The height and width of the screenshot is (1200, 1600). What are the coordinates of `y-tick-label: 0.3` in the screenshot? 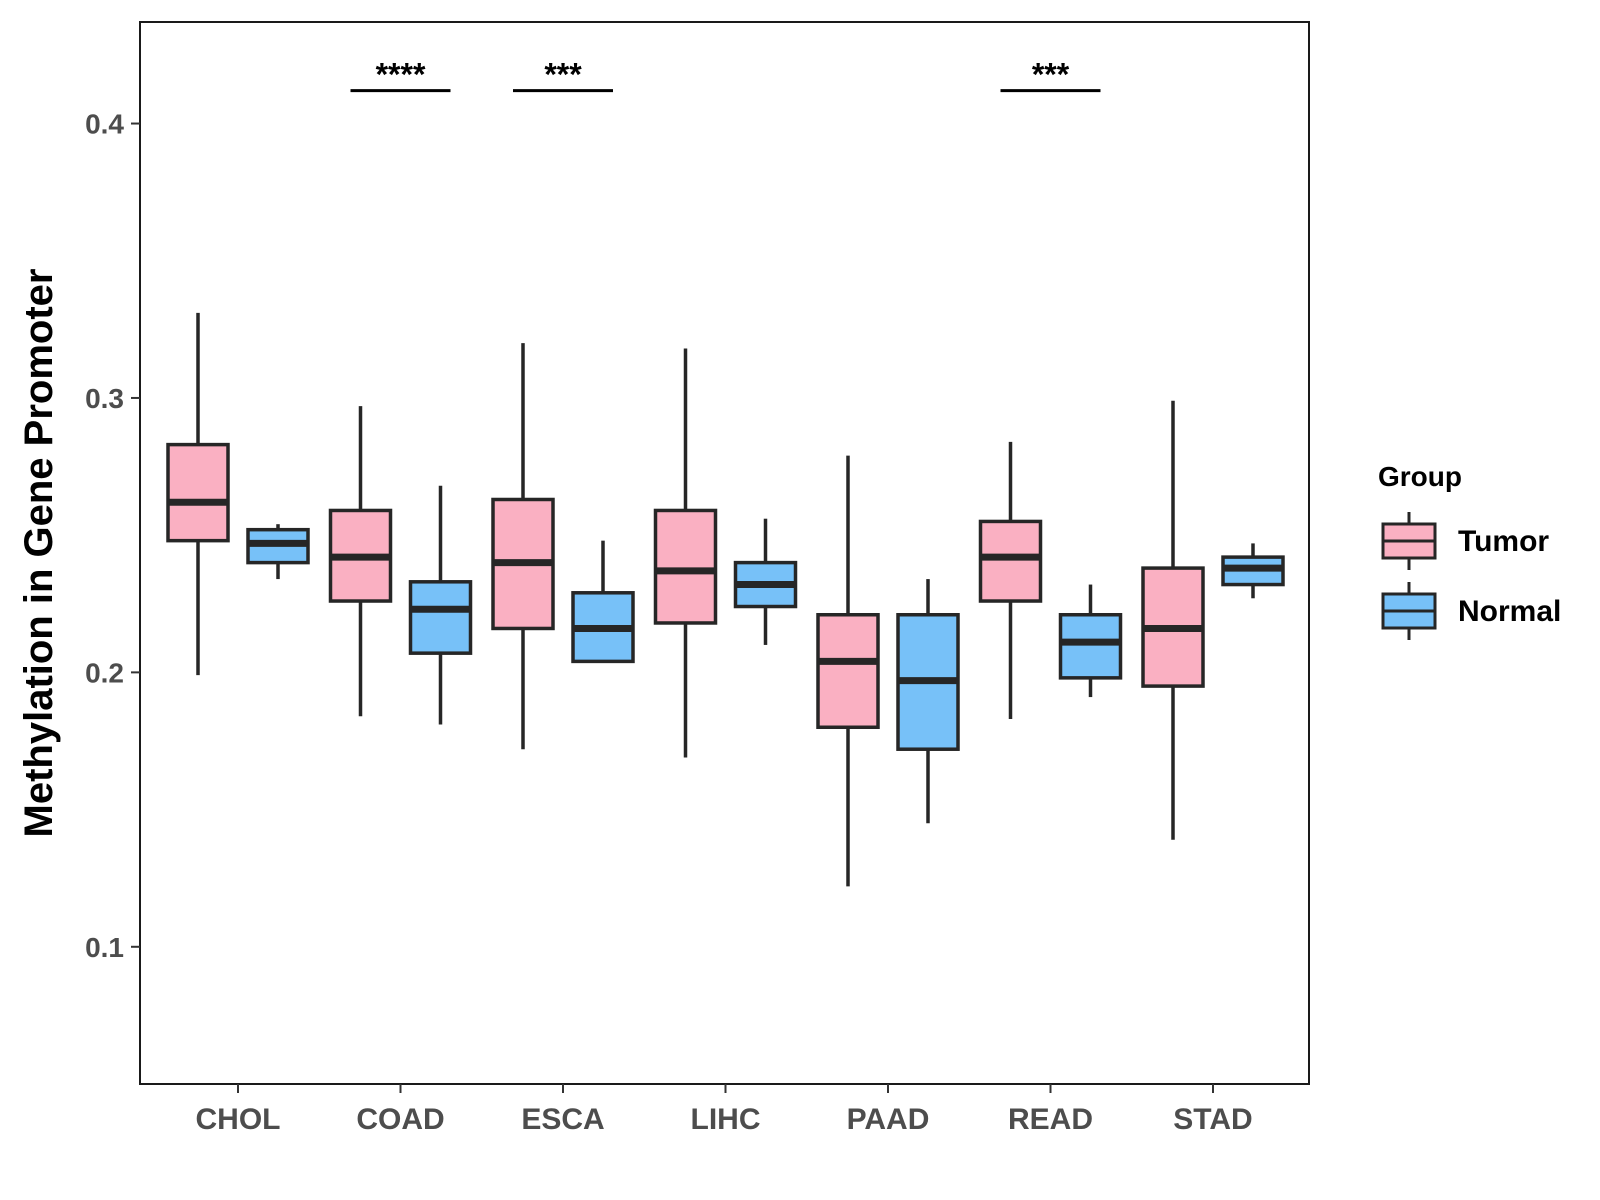 It's located at (104, 398).